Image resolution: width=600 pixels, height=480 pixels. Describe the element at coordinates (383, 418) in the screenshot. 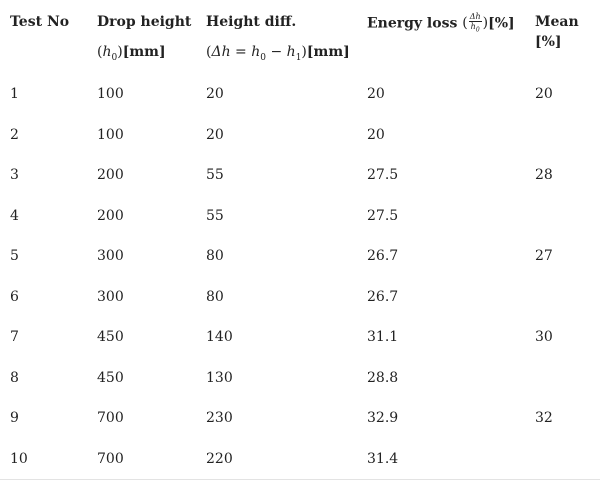

I see `cell-energy-loss: 32.9` at that location.